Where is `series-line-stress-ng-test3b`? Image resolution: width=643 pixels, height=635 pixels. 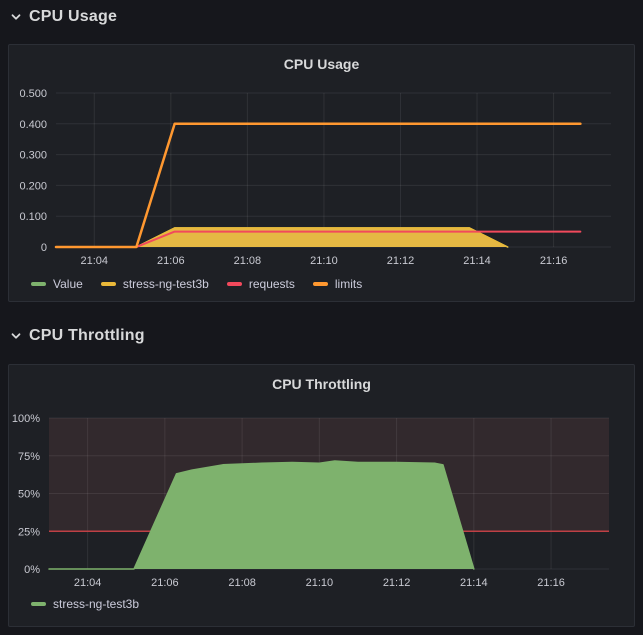 series-line-stress-ng-test3b is located at coordinates (261, 515).